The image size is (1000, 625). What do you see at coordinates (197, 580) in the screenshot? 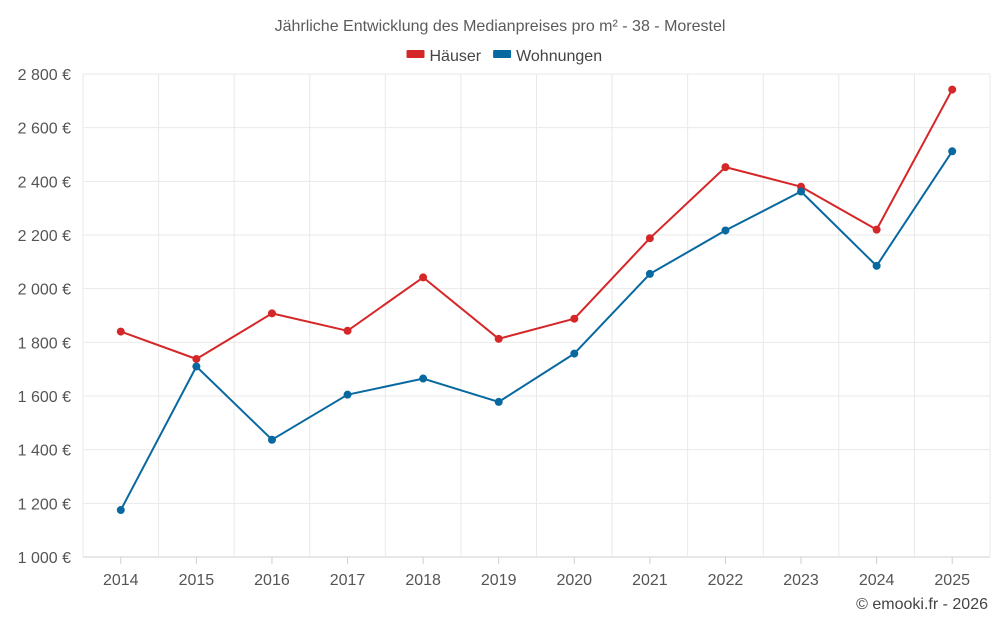
I see `x-tick-label: 2015` at bounding box center [197, 580].